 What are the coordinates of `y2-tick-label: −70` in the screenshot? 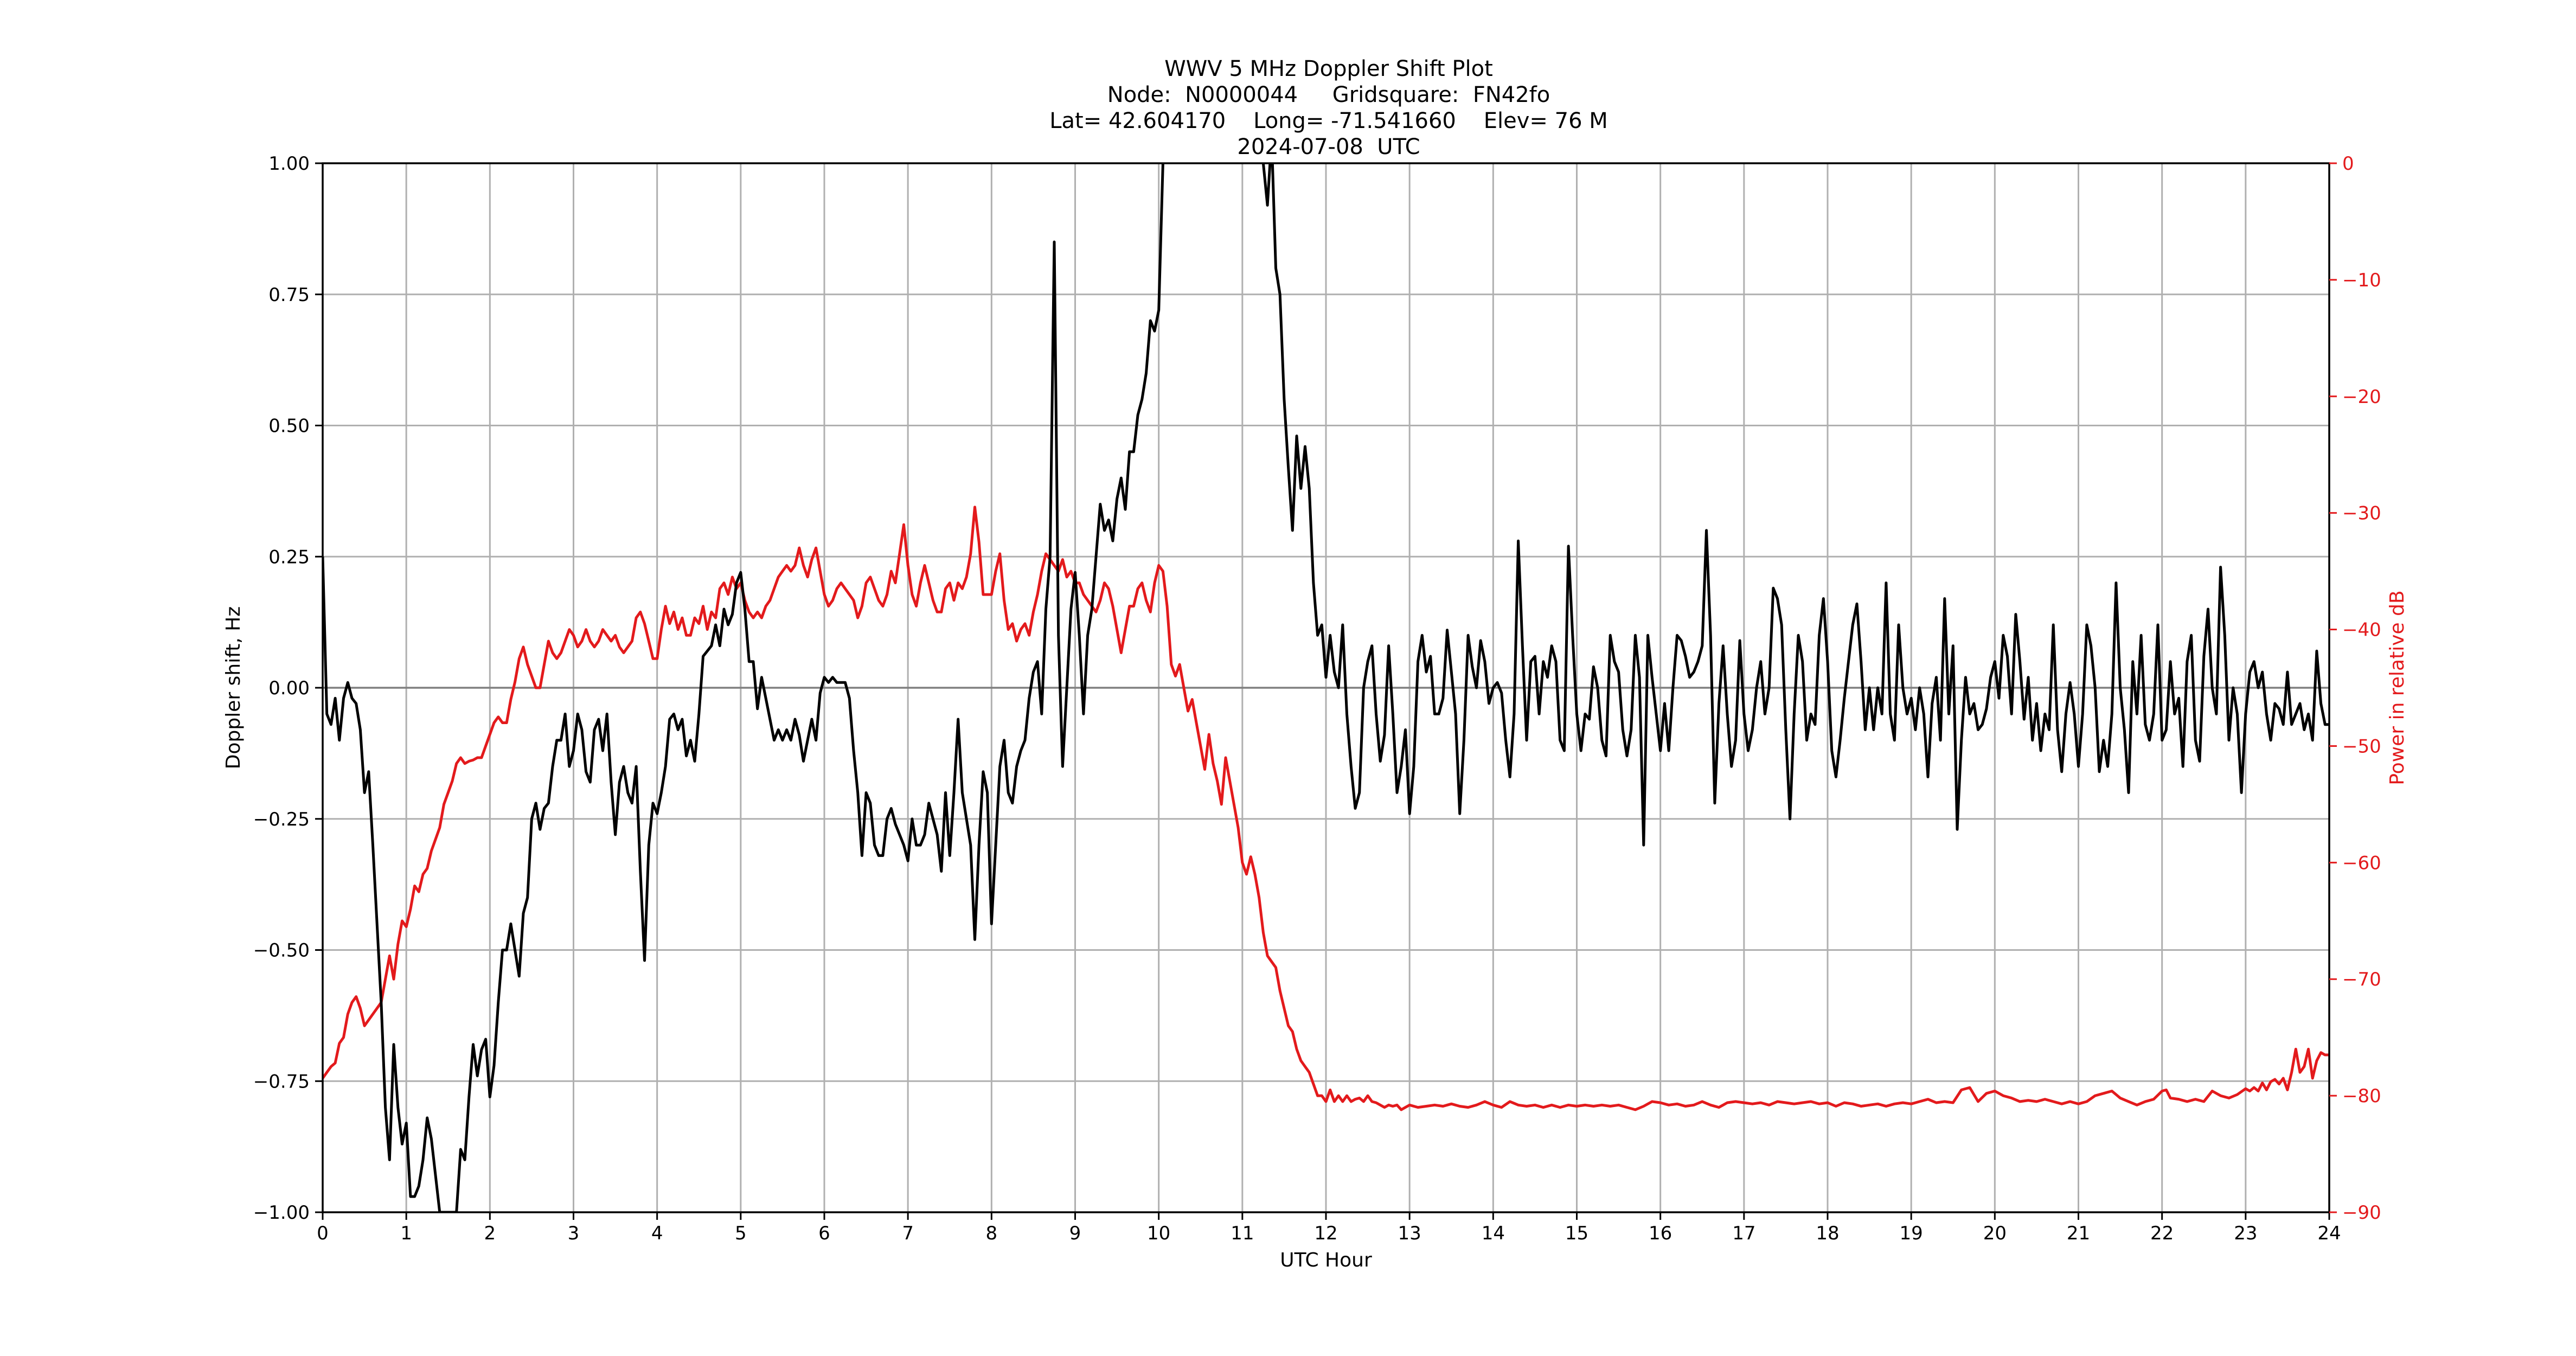 It's located at (2361, 979).